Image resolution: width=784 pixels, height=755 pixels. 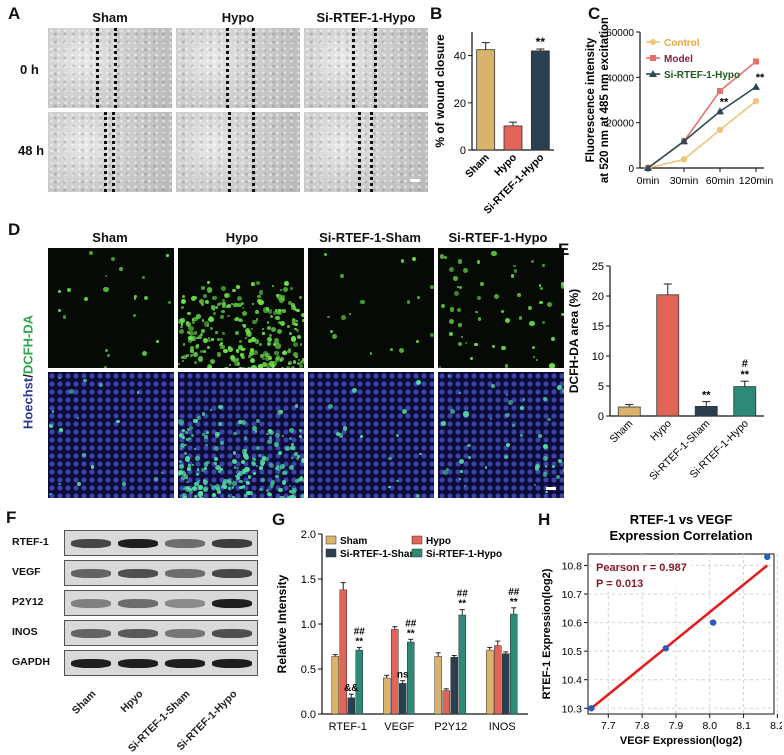 I want to click on d-col-header-si-sham: Si-RTEF-1-Sham, so click(x=370, y=237).